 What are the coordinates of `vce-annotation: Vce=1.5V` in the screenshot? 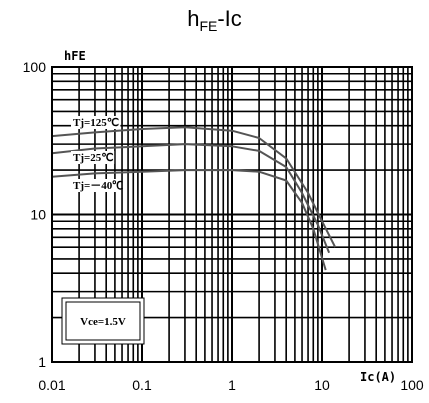 It's located at (103, 322).